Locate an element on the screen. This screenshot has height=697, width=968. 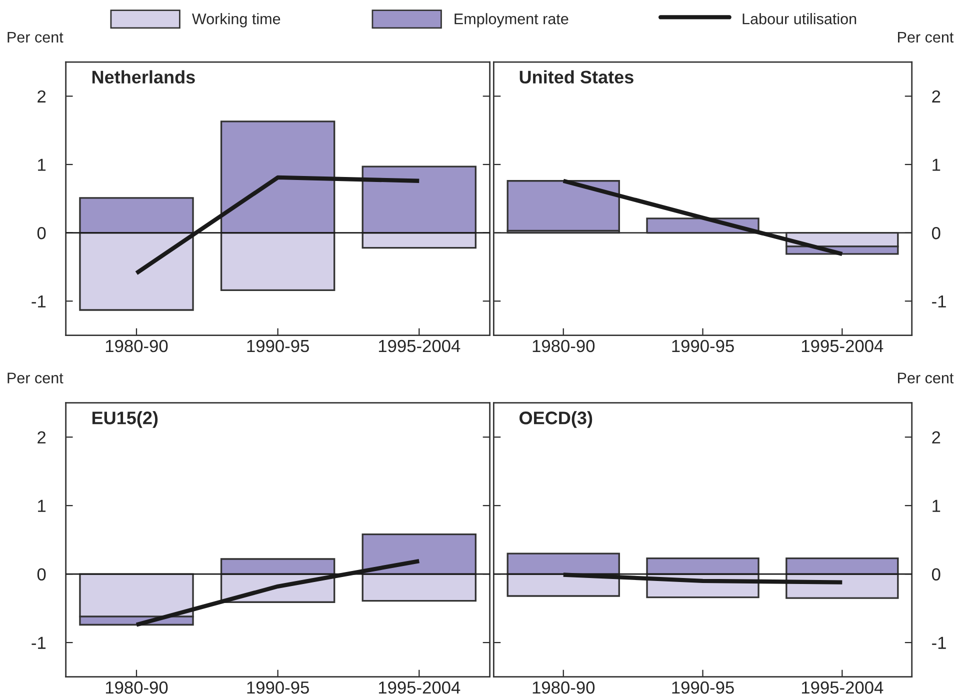
legend-label: Labour utilisation is located at coordinates (799, 18).